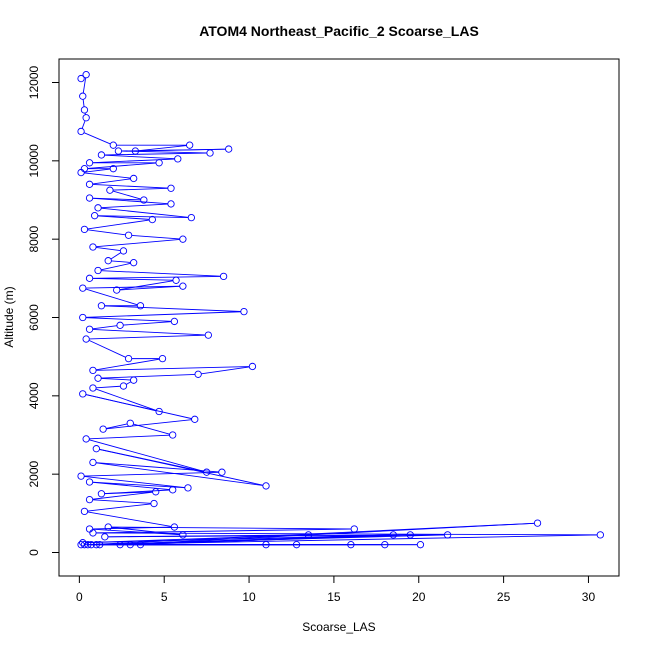 The width and height of the screenshot is (650, 650). I want to click on x-tick-label: 15, so click(334, 597).